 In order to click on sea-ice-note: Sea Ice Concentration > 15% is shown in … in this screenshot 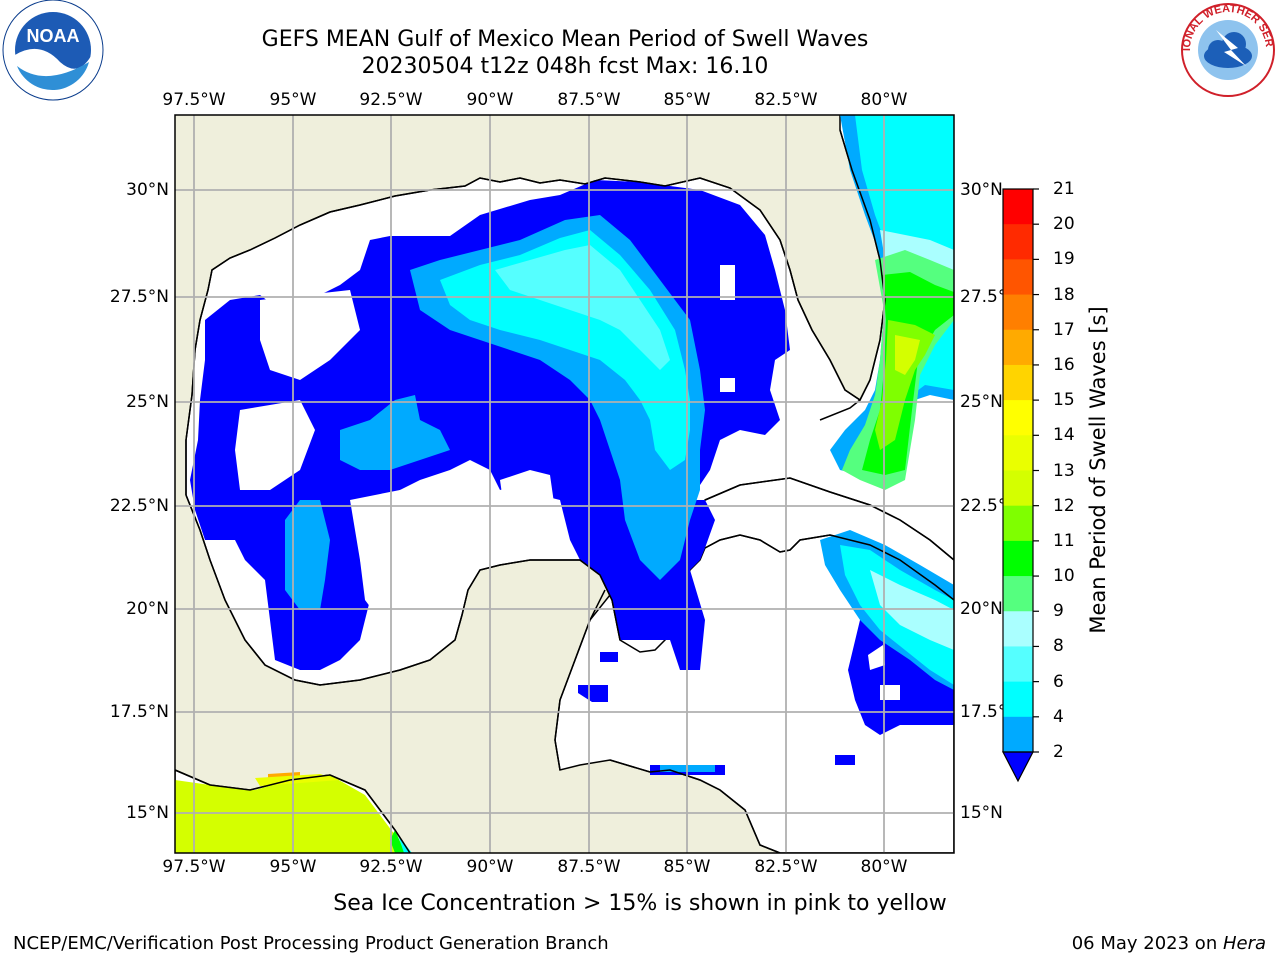, I will do `click(640, 903)`.